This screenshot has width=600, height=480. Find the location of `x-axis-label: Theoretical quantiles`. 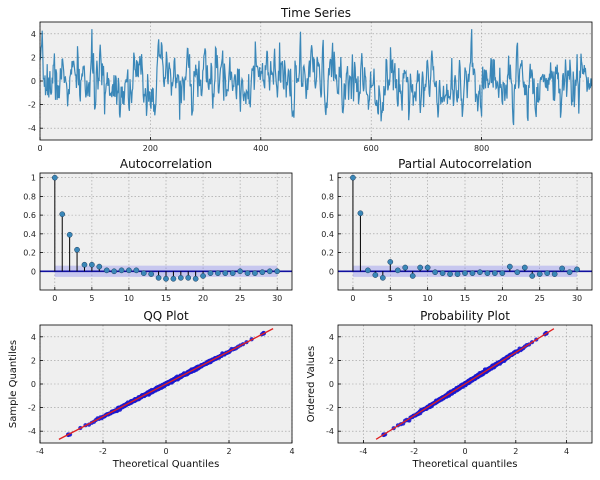

x-axis-label: Theoretical quantiles is located at coordinates (464, 464).